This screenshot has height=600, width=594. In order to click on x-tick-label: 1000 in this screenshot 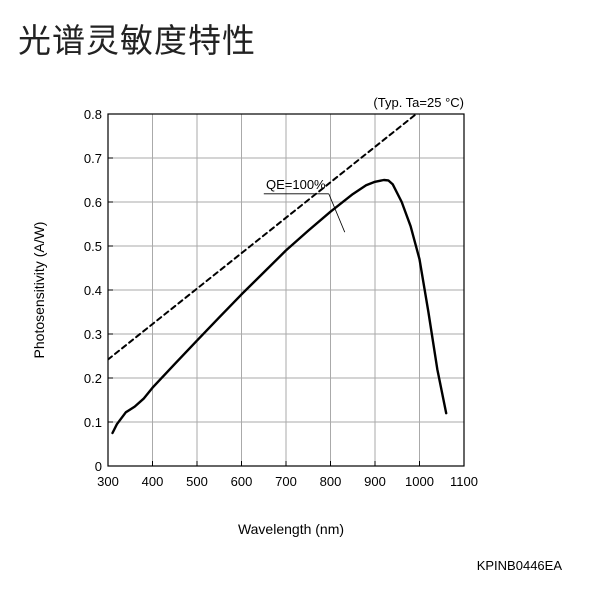, I will do `click(419, 481)`.